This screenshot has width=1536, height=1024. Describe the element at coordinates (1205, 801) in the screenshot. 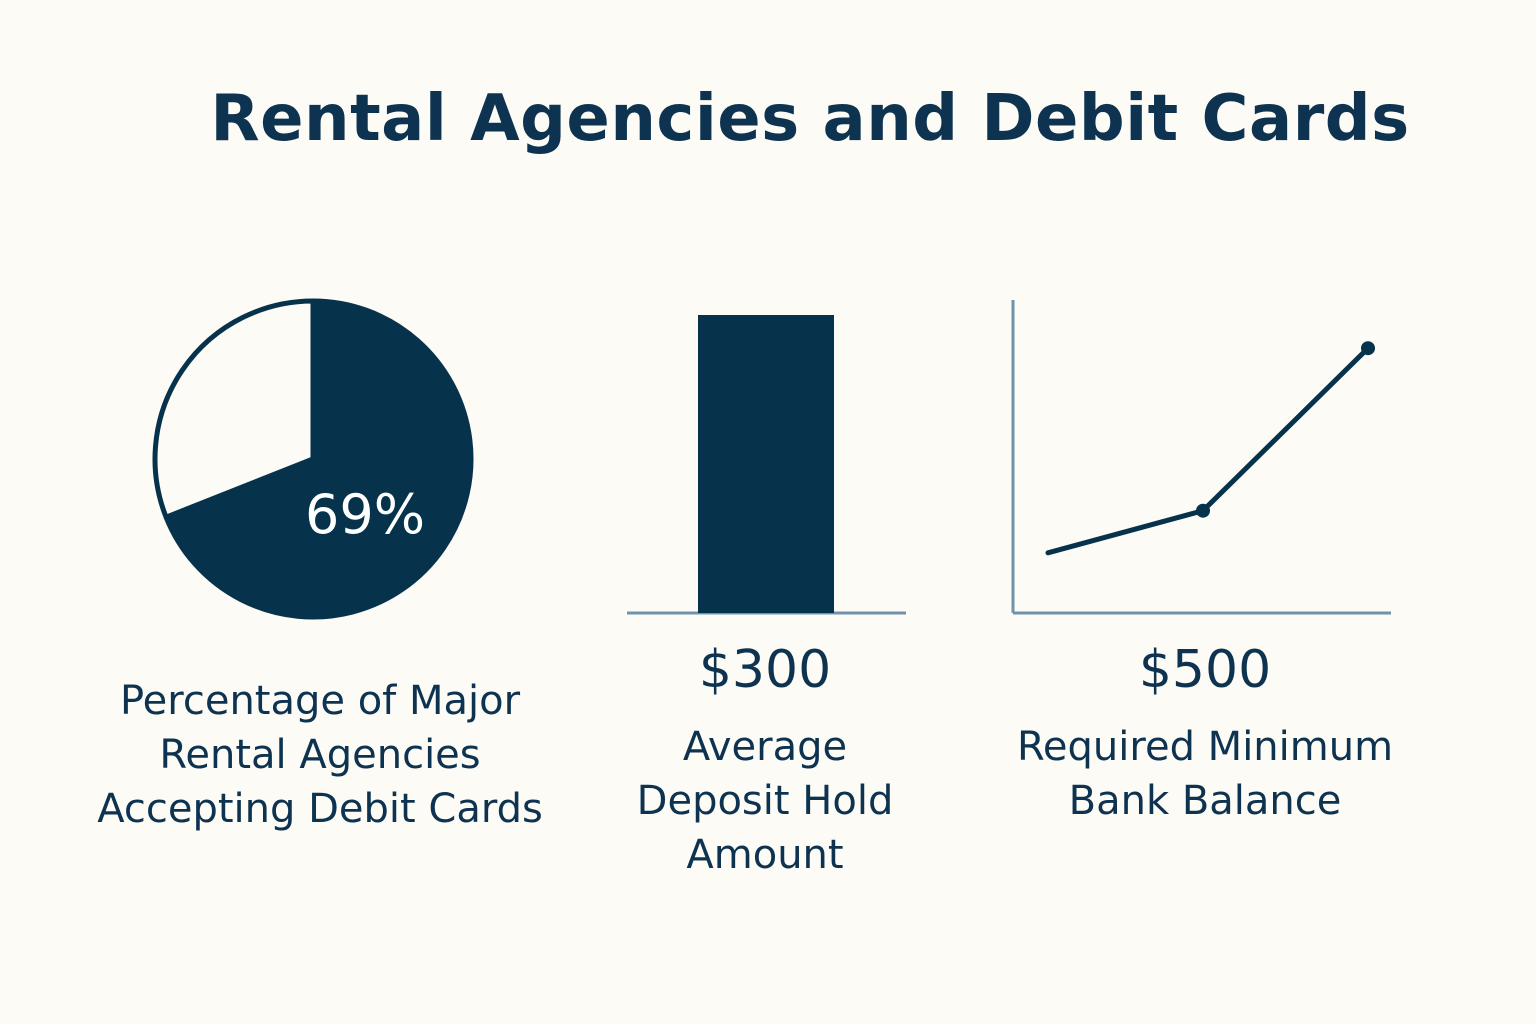

I see `line-caption-line: Bank Balance` at that location.